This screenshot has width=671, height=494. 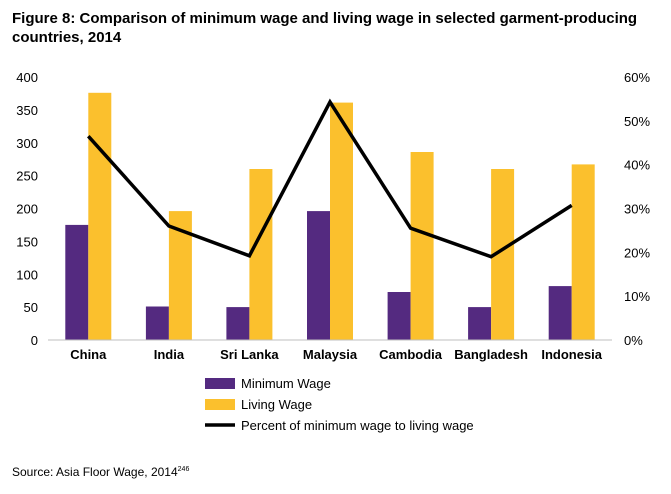 I want to click on source-note: Source: Asia Floor Wage, 2014246, so click(x=100, y=472).